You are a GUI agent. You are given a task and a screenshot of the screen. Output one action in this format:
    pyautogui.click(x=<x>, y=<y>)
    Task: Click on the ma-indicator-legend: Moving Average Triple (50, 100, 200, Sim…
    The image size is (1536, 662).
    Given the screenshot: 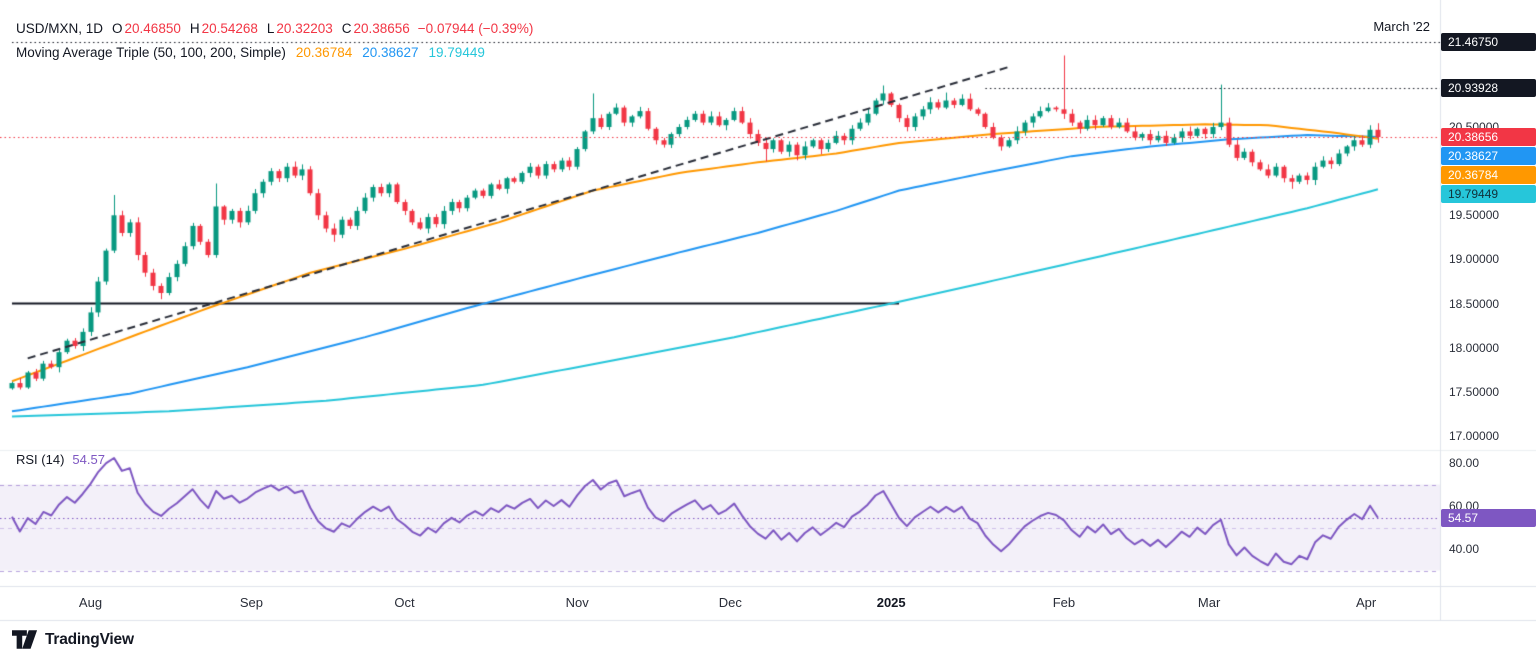 What is the action you would take?
    pyautogui.click(x=250, y=52)
    